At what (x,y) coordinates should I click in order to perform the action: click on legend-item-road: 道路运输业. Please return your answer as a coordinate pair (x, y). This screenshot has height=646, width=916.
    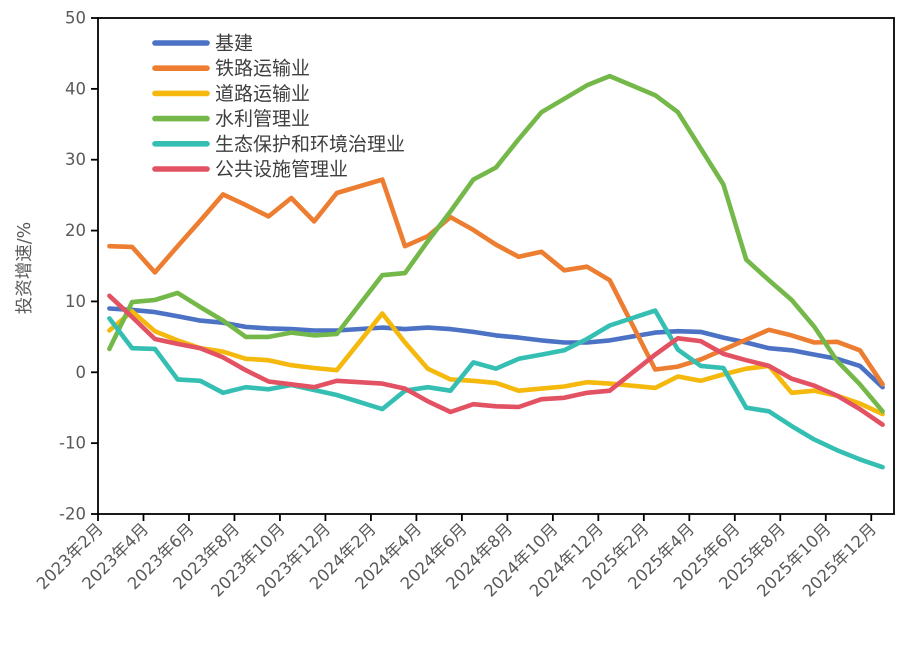
    Looking at the image, I should click on (231, 94).